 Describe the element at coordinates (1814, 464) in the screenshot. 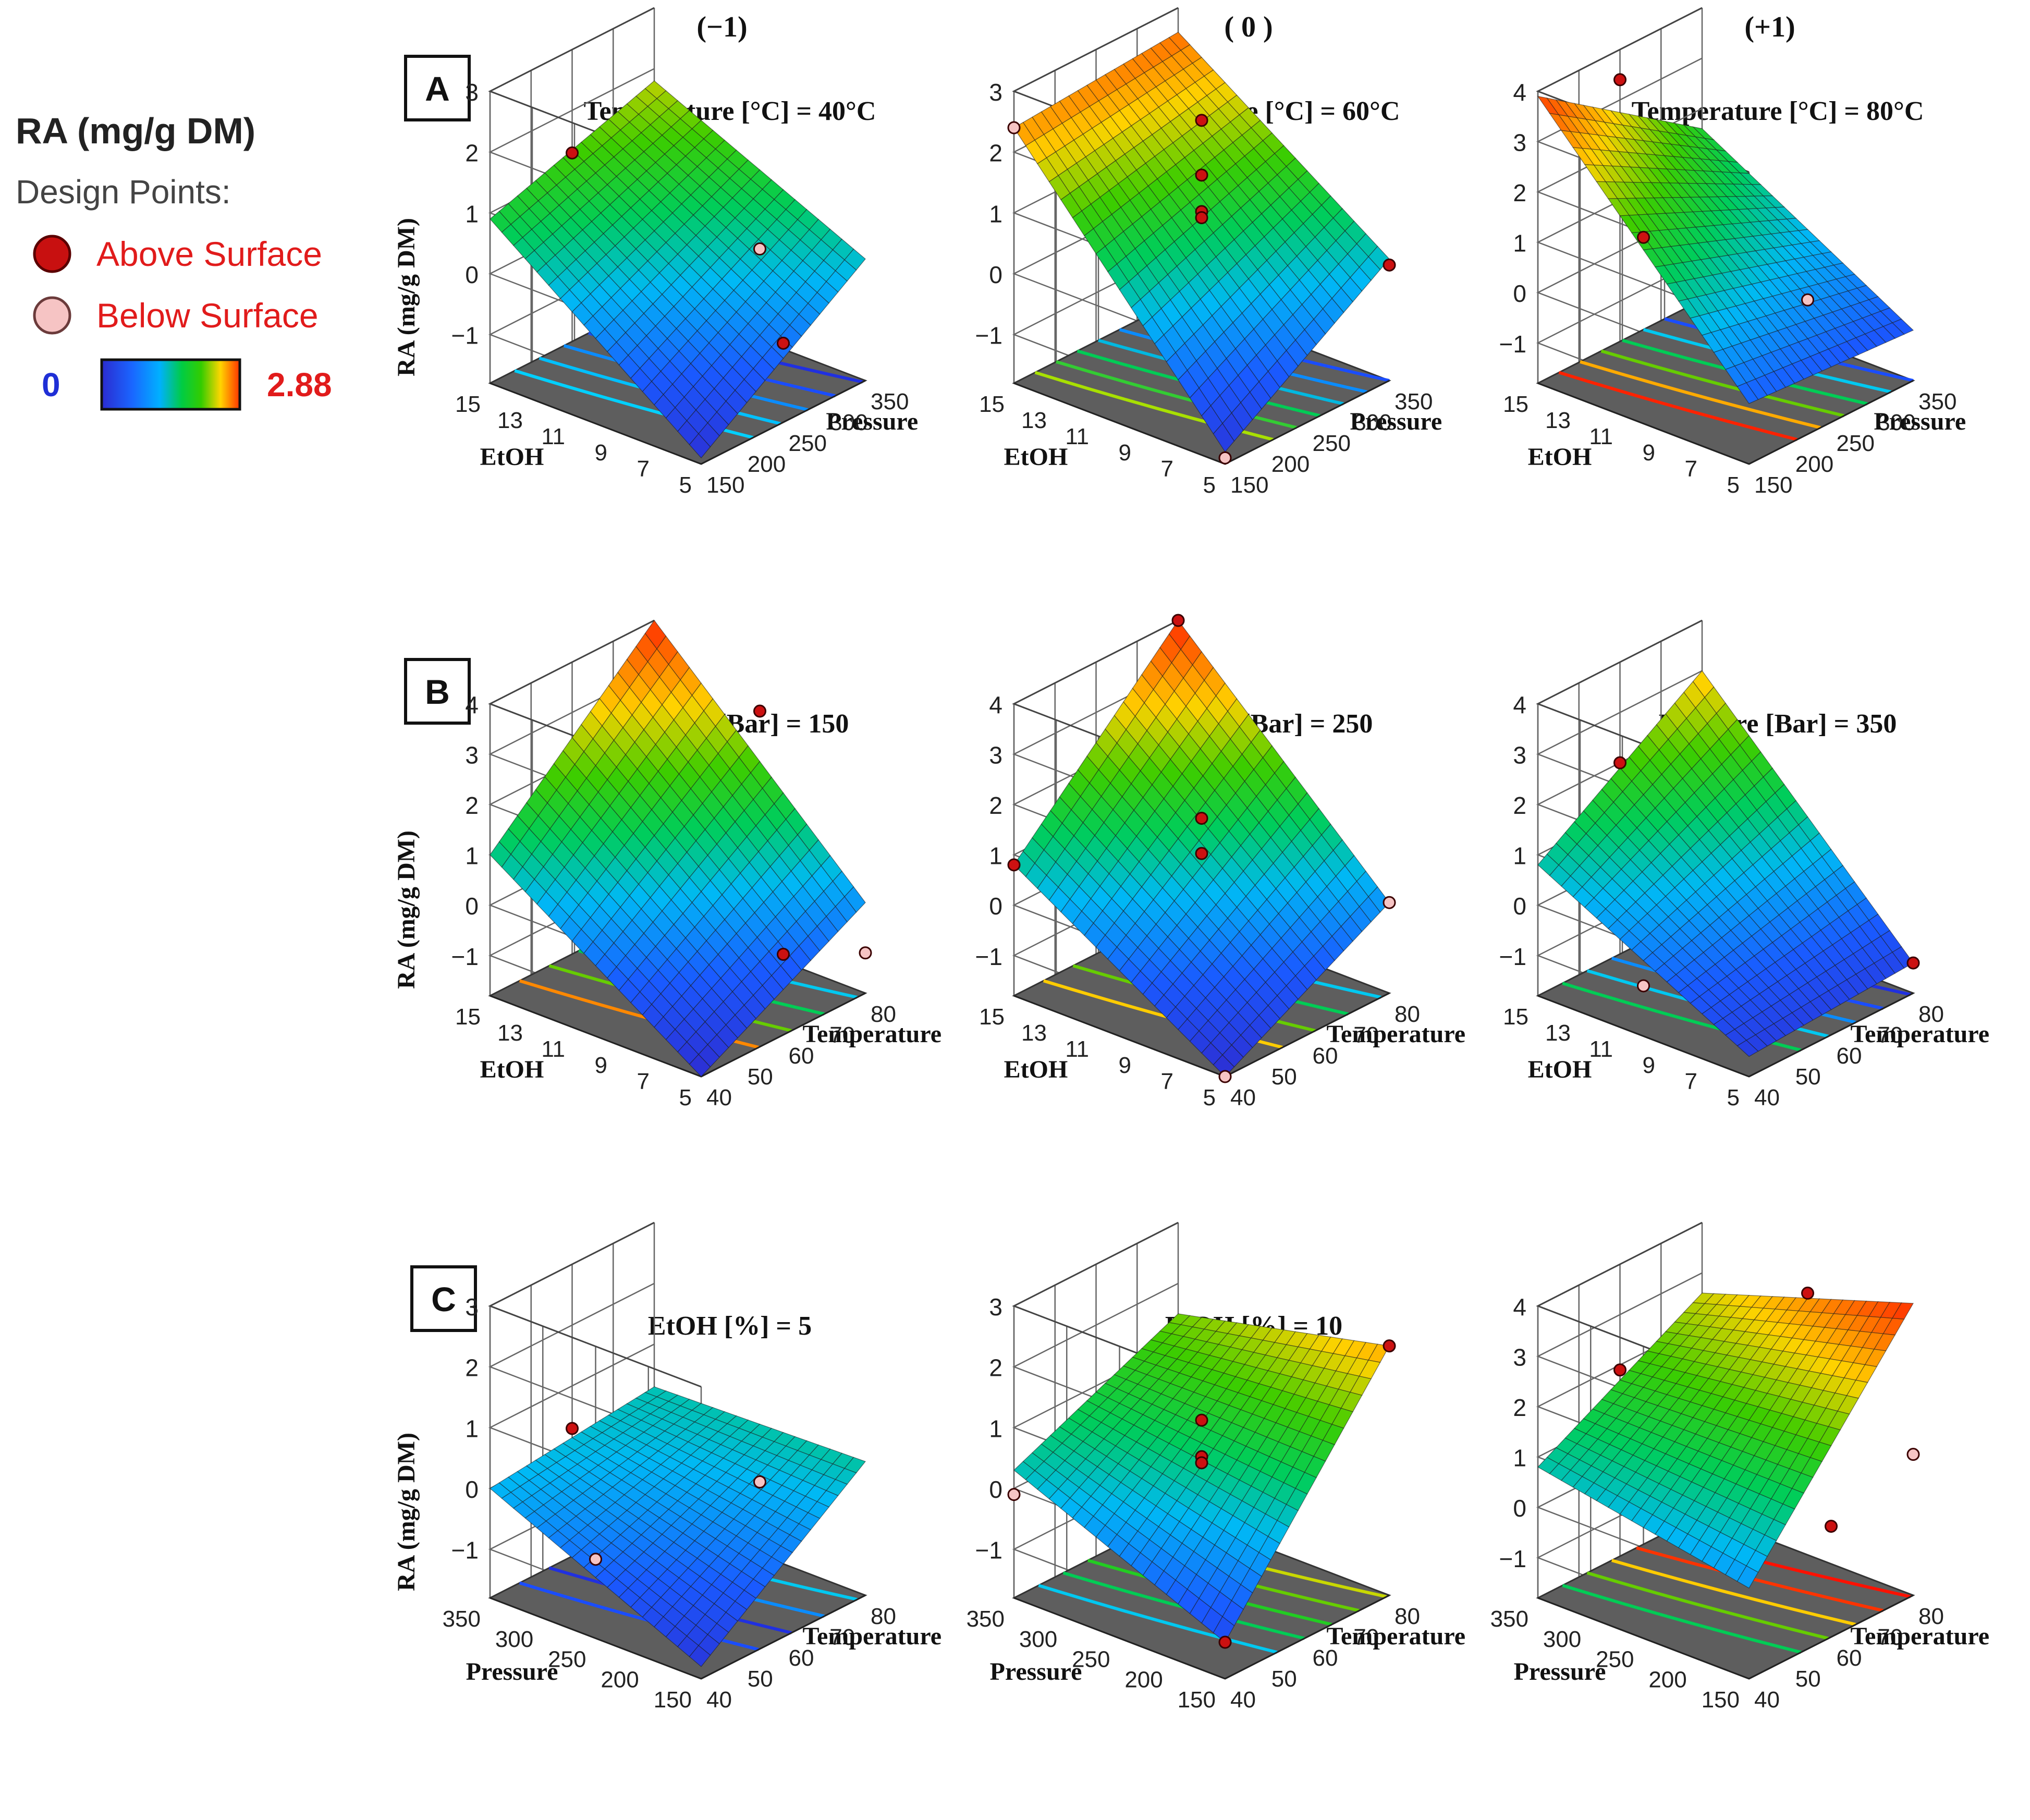

I see `x-tick-label: 200` at that location.